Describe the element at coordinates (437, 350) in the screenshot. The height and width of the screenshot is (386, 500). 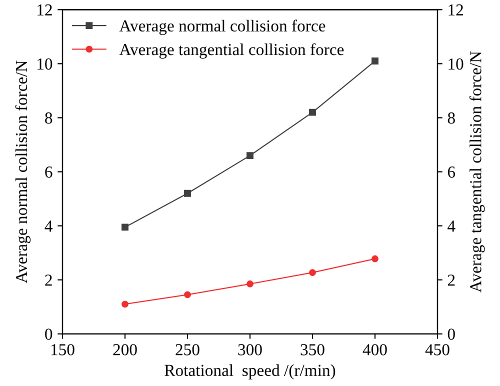
I see `x-tick-label: 450` at that location.